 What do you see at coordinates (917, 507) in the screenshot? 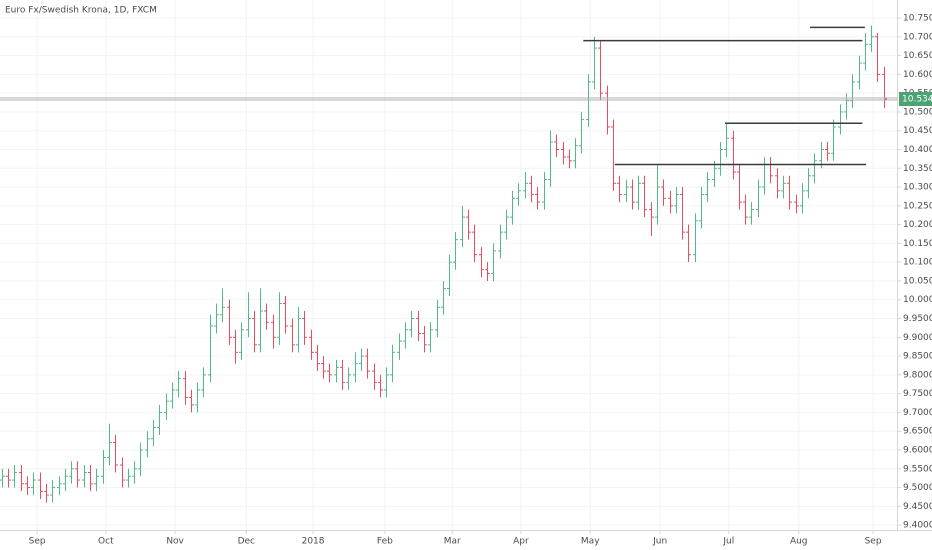
I see `y-tick-label: 9.45000` at bounding box center [917, 507].